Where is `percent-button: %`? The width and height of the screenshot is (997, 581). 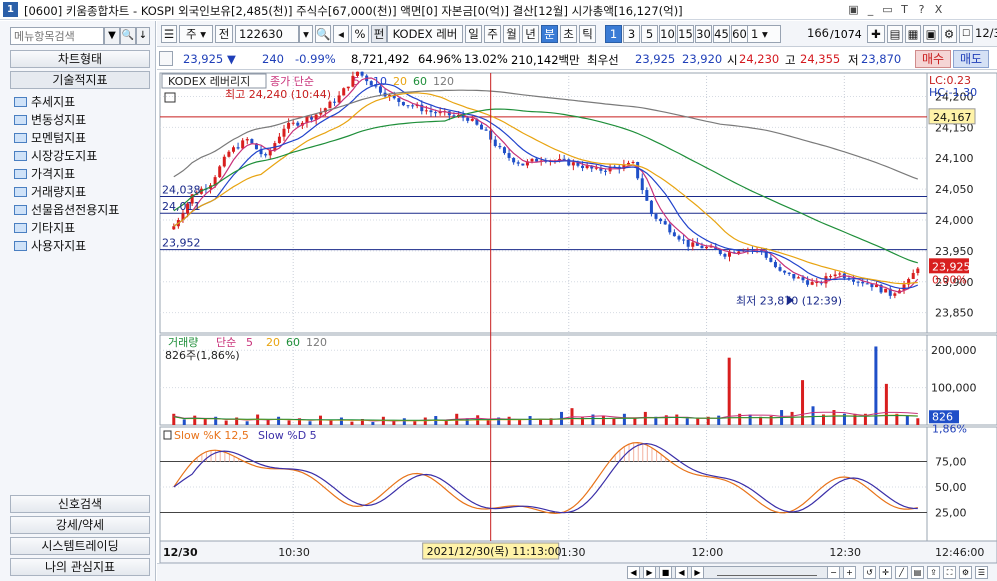
percent-button: % is located at coordinates (360, 34).